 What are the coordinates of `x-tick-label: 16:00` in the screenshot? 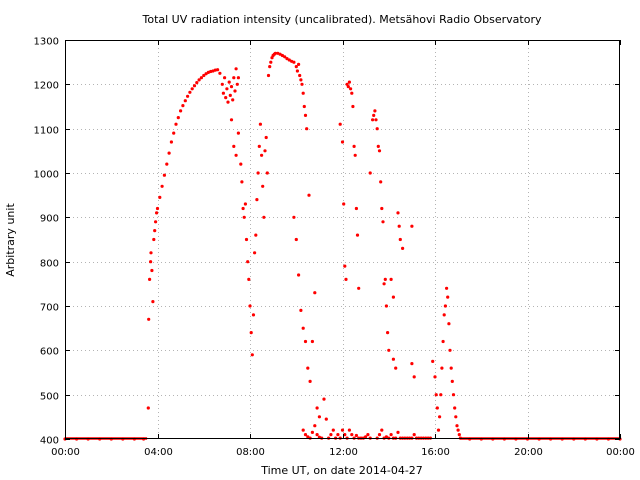 It's located at (435, 452).